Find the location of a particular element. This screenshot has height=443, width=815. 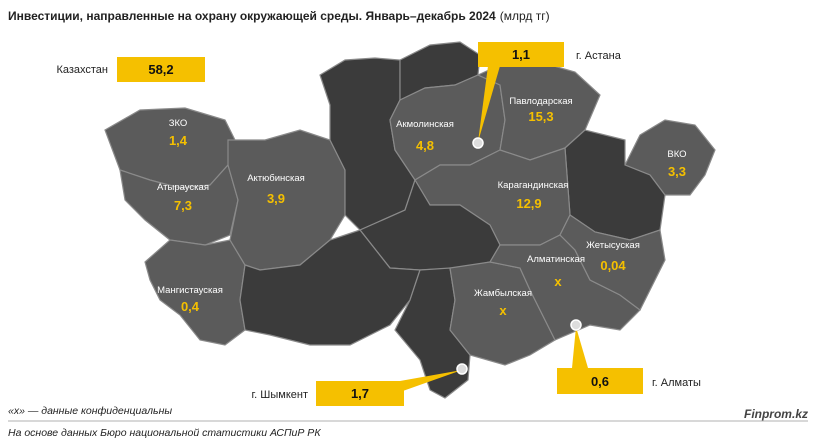

city-value: 1,7 is located at coordinates (360, 393).